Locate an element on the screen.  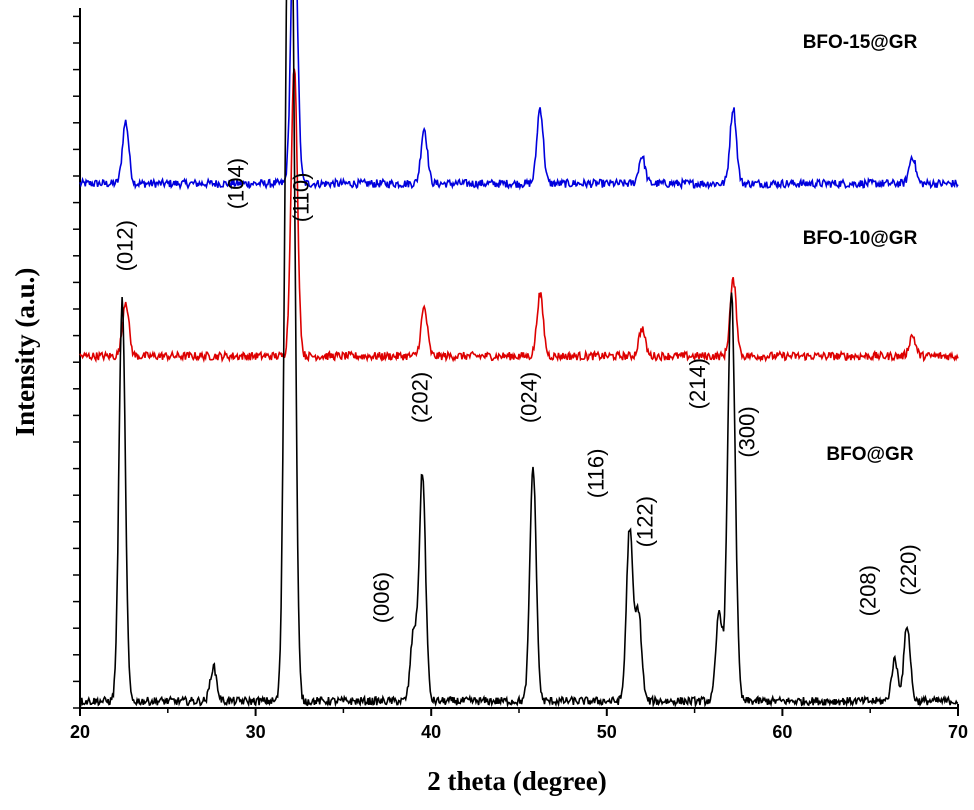
x-tick-label: 20 is located at coordinates (80, 732).